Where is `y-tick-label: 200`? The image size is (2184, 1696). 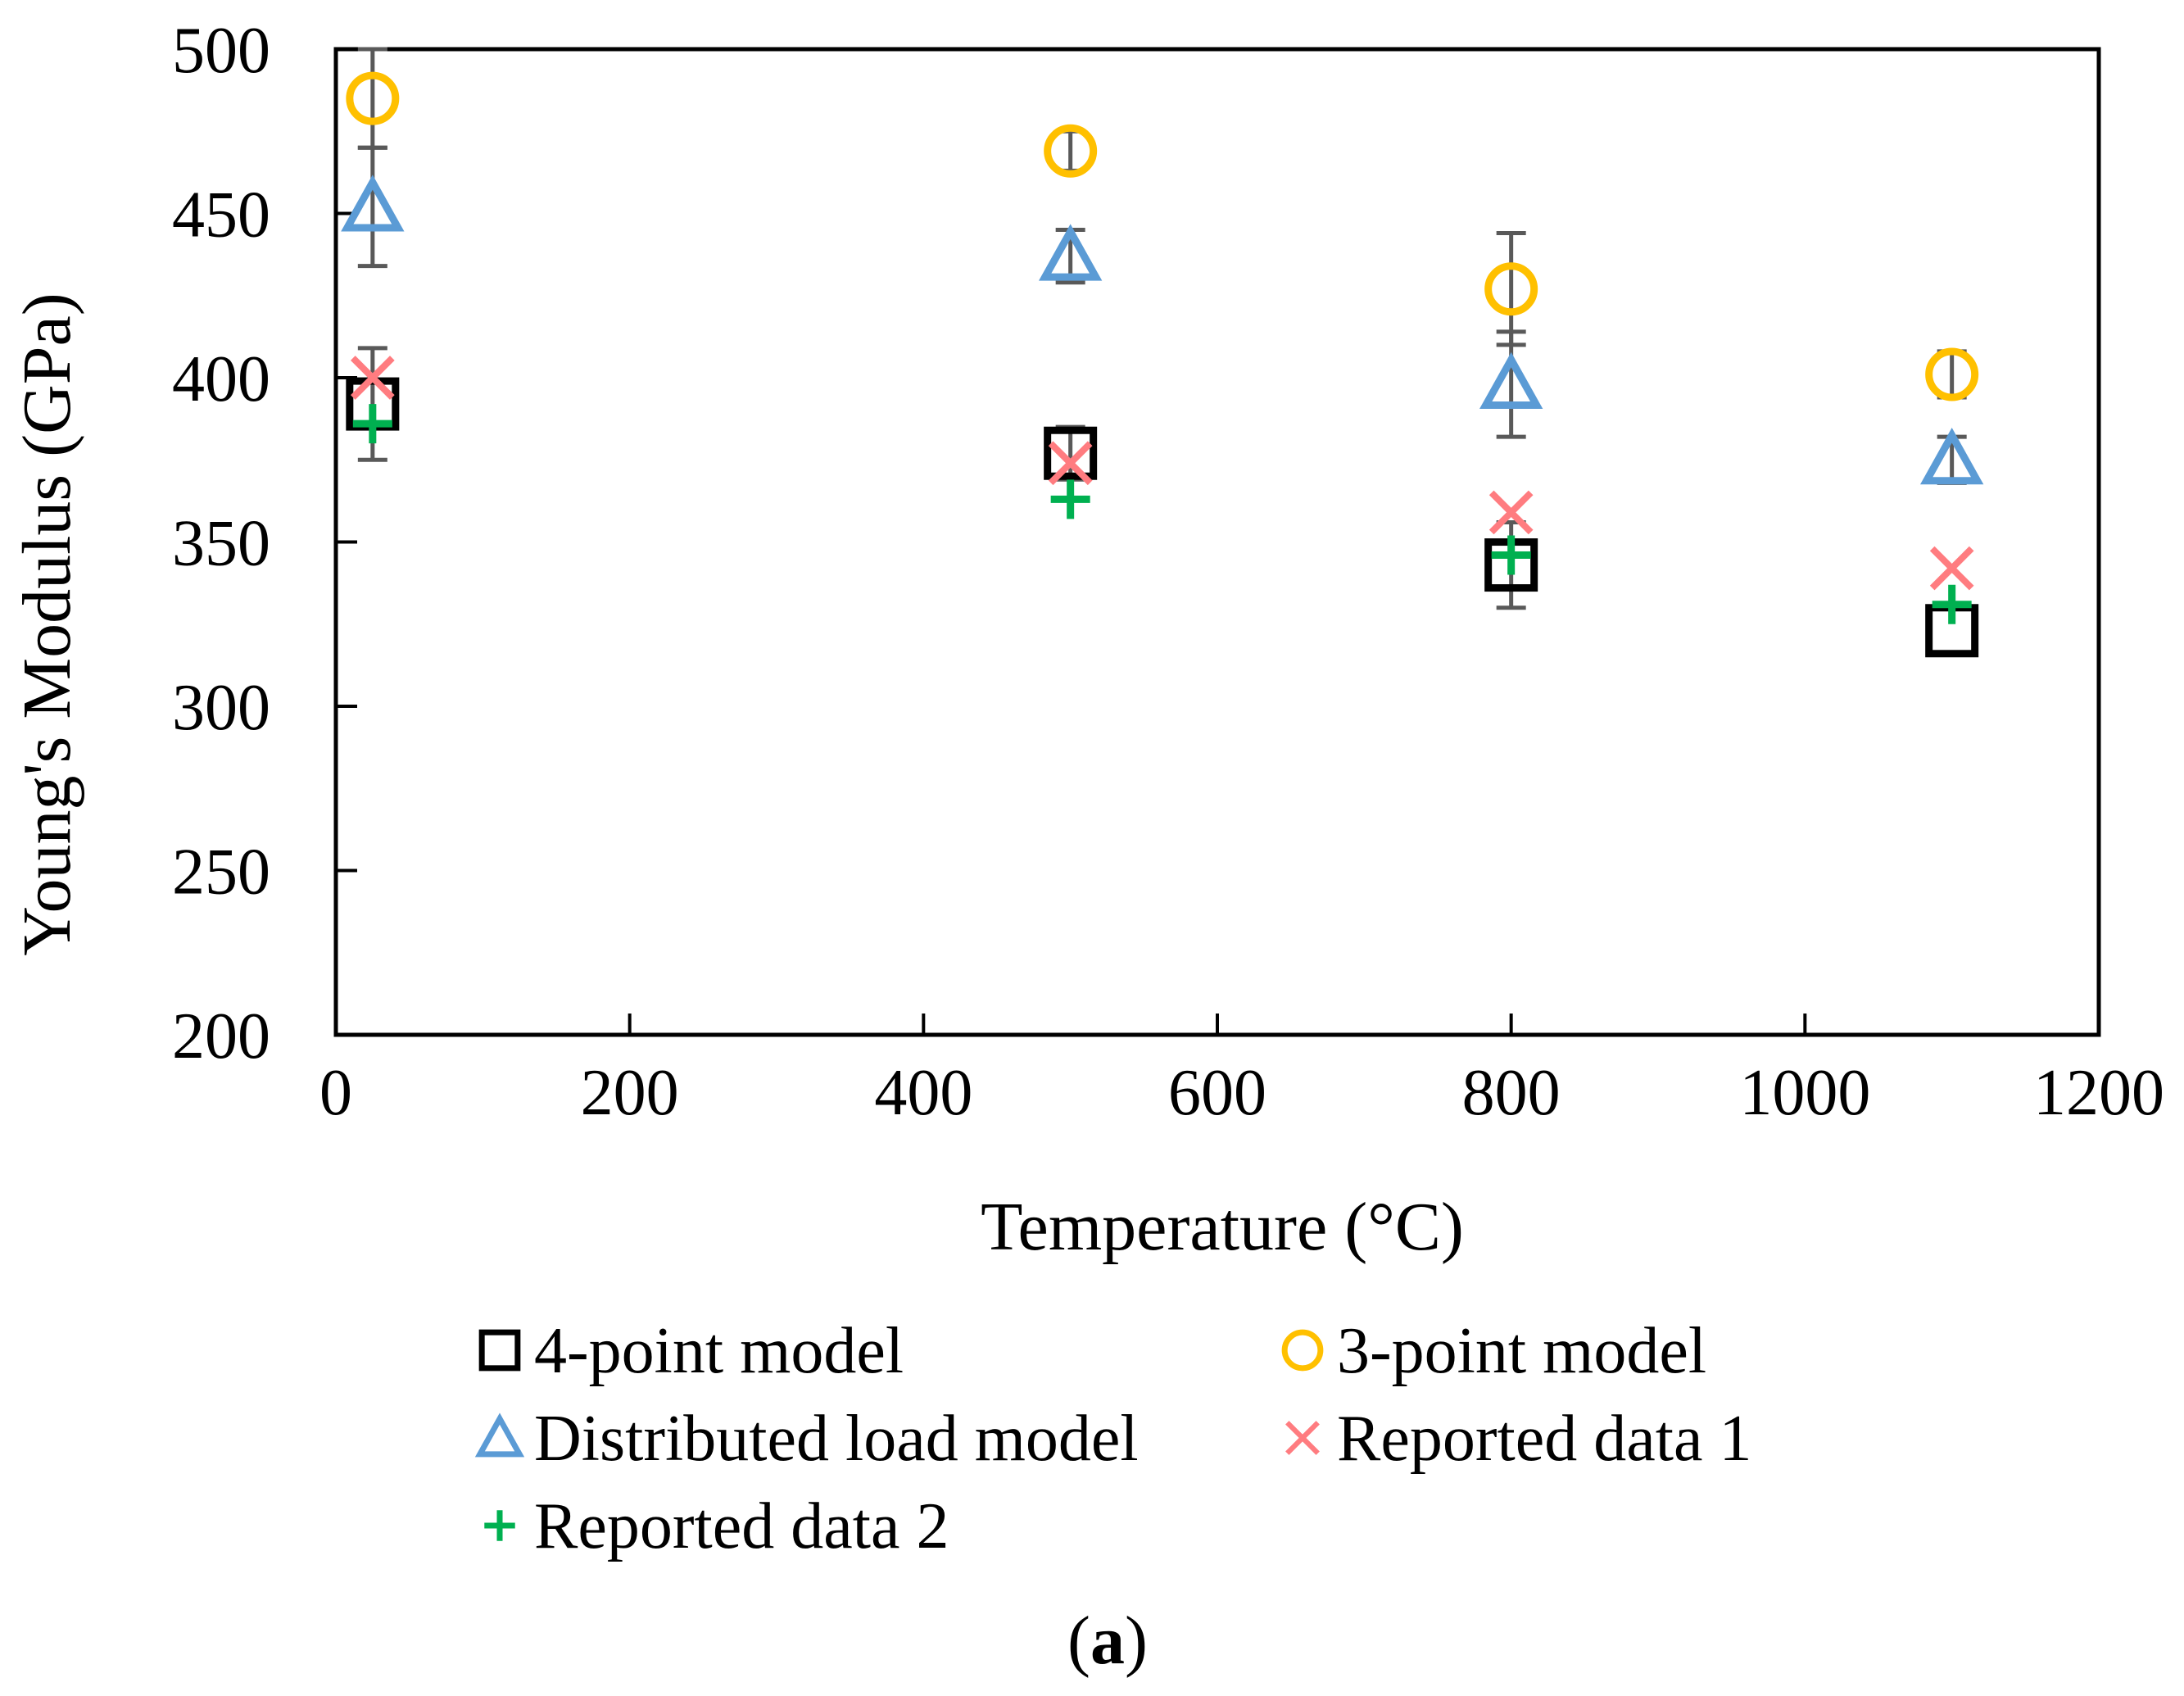 y-tick-label: 200 is located at coordinates (221, 1036).